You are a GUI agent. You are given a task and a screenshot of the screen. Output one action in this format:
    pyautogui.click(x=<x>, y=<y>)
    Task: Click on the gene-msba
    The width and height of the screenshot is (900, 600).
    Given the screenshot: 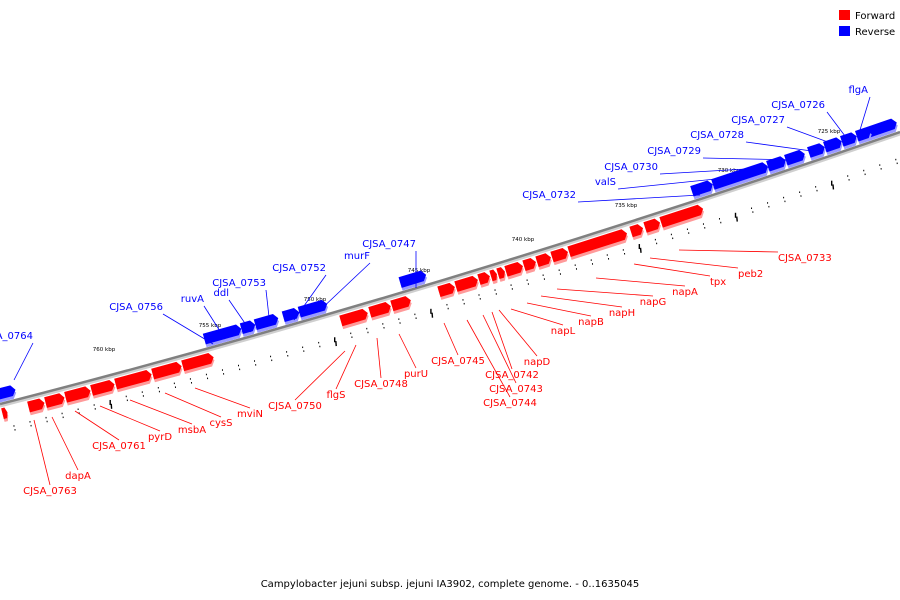 What is the action you would take?
    pyautogui.click(x=133, y=381)
    